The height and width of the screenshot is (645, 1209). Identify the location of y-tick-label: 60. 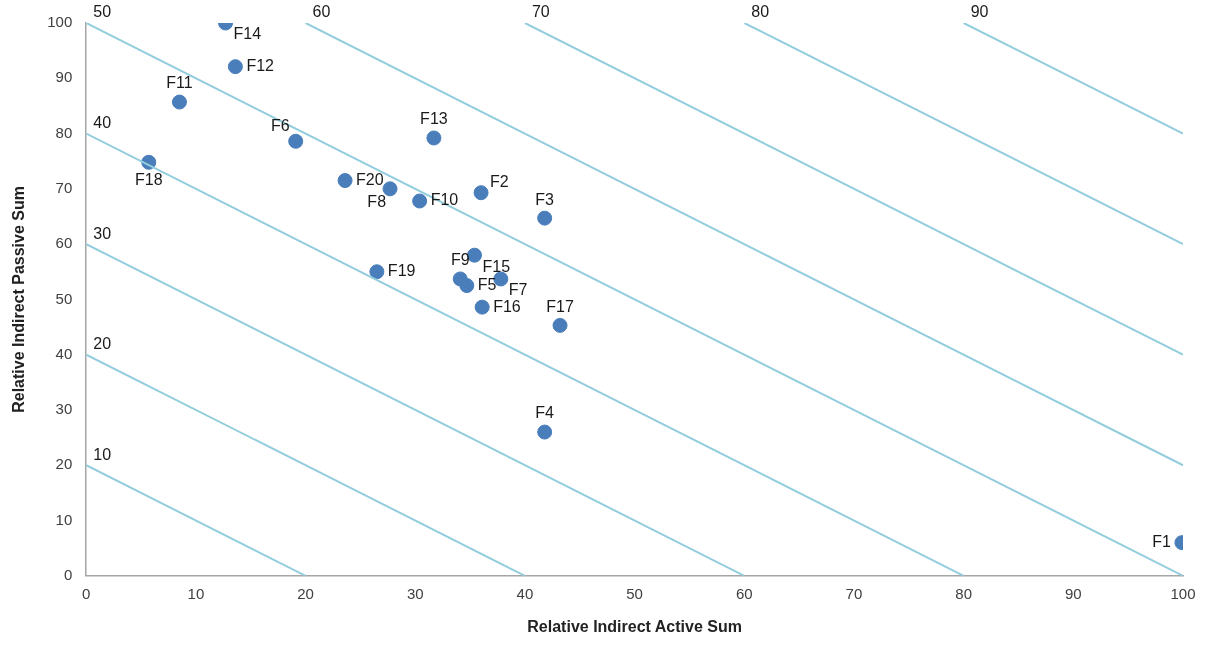
(64, 243).